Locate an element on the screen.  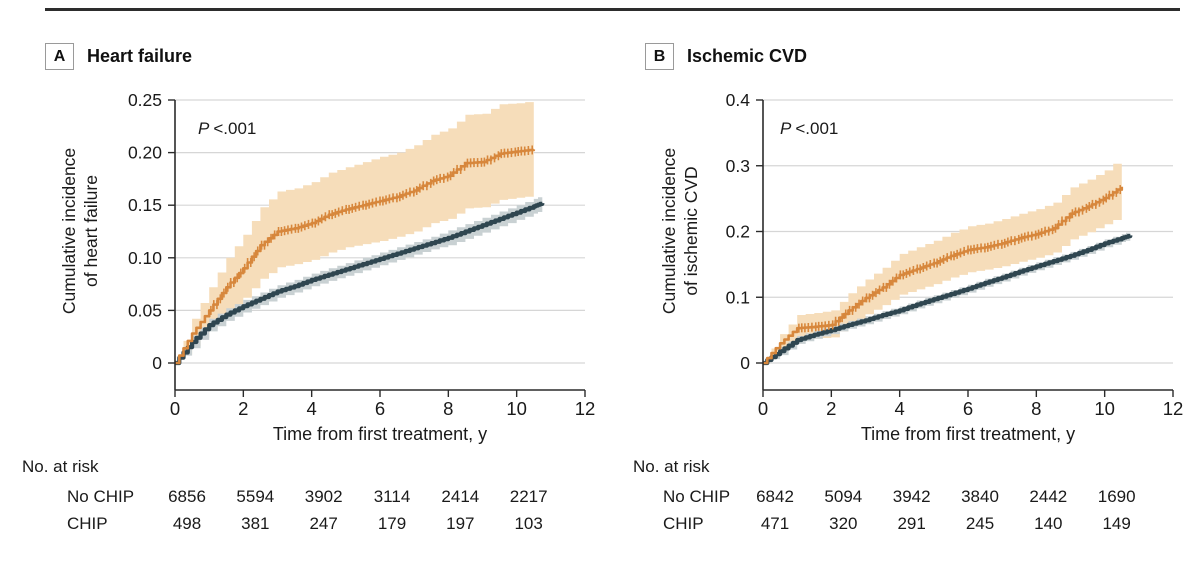
y-axis-label-line2: of ischemic CVD is located at coordinates (691, 231).